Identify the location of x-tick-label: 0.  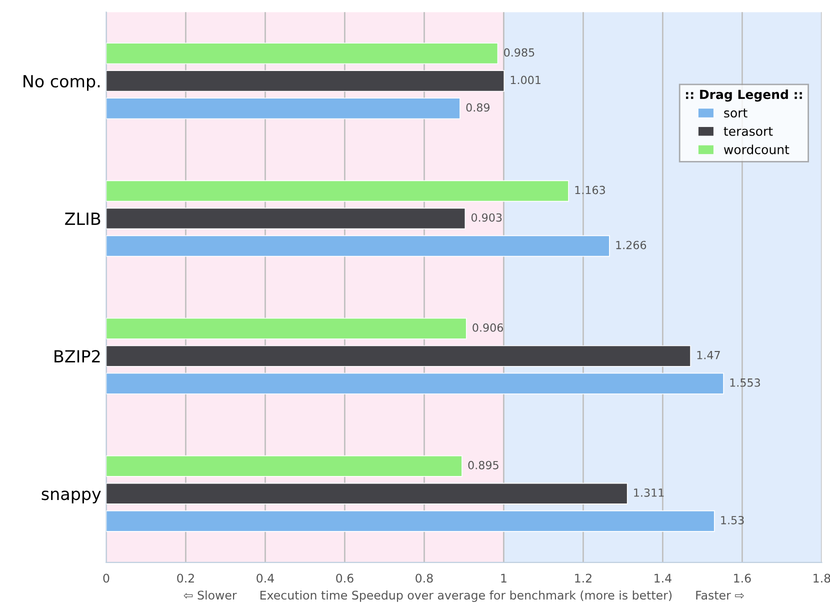
(106, 578).